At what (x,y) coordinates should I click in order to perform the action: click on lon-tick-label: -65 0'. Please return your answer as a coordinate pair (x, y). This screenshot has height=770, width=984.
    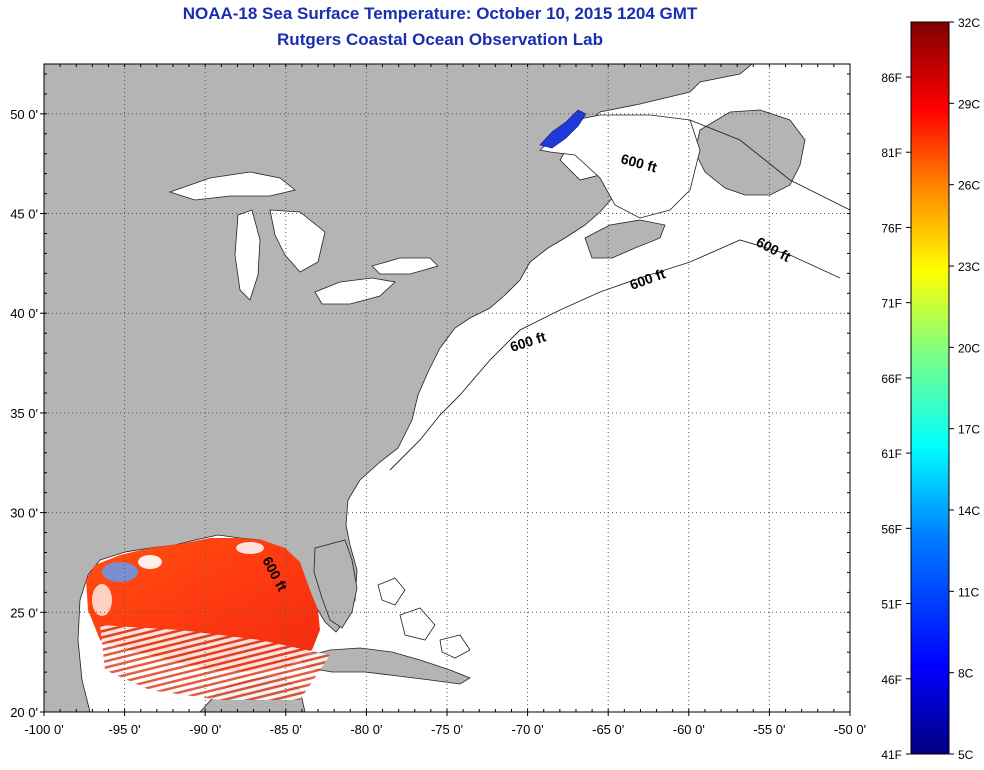
    Looking at the image, I should click on (608, 729).